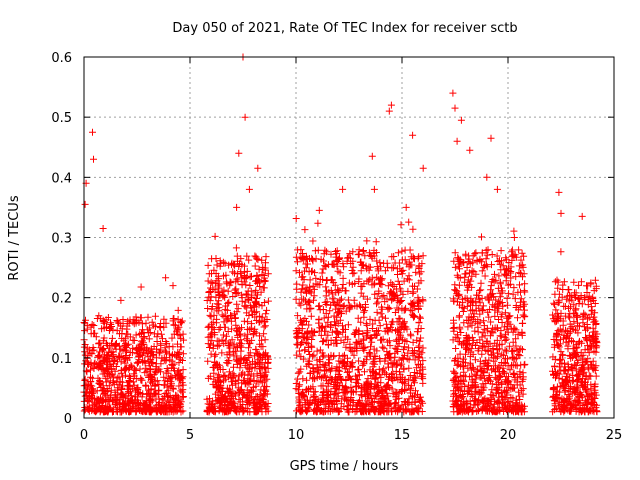 Image resolution: width=640 pixels, height=480 pixels. Describe the element at coordinates (508, 435) in the screenshot. I see `x-tick-label: 20` at that location.